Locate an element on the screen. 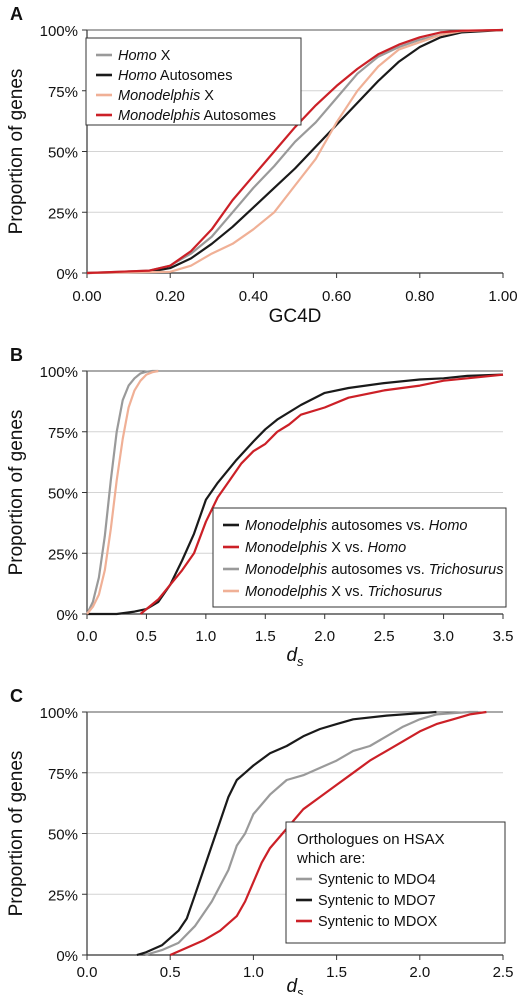 The height and width of the screenshot is (995, 525). x-tick-label: 3.0 is located at coordinates (443, 636).